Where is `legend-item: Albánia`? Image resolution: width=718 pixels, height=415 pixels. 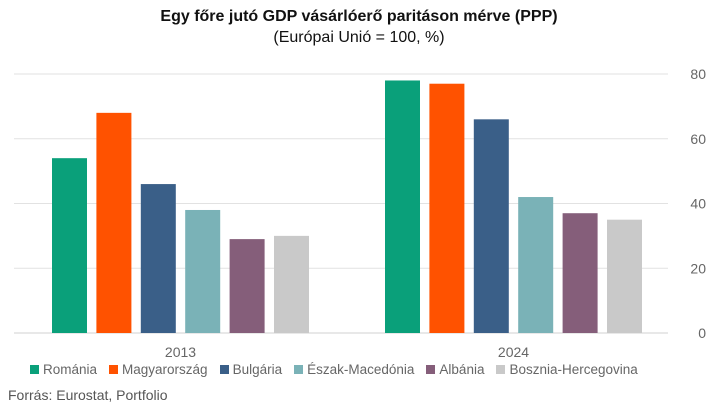 legend-item: Albánia is located at coordinates (455, 369).